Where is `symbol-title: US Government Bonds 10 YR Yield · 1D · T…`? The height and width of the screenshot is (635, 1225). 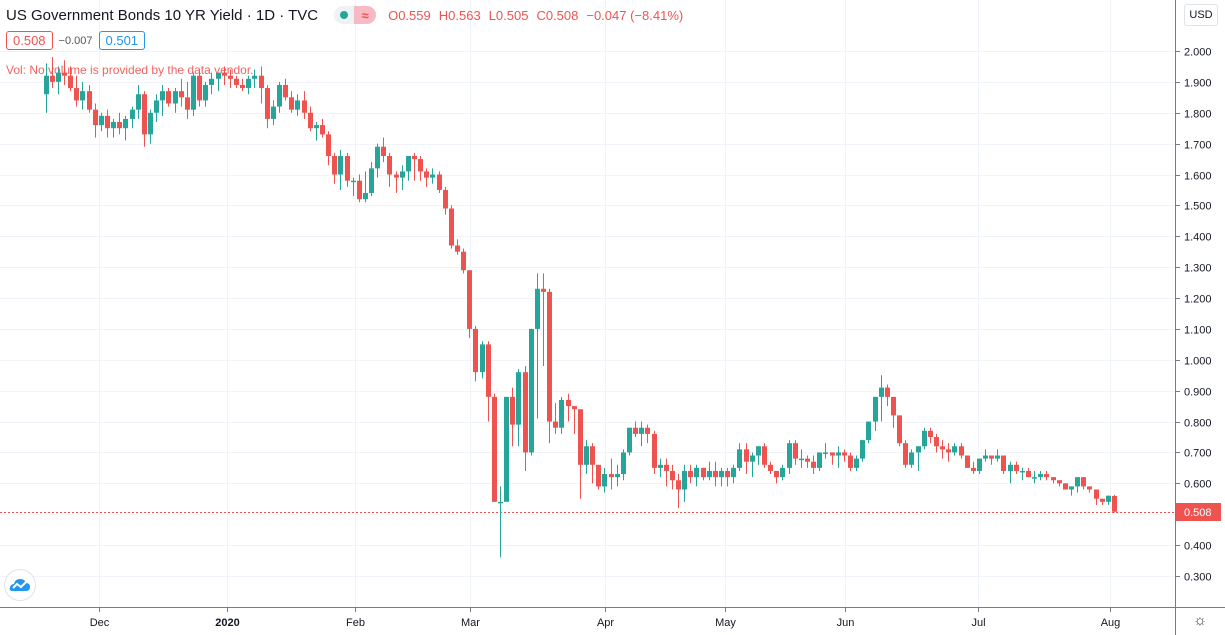
symbol-title: US Government Bonds 10 YR Yield · 1D · T… is located at coordinates (162, 15).